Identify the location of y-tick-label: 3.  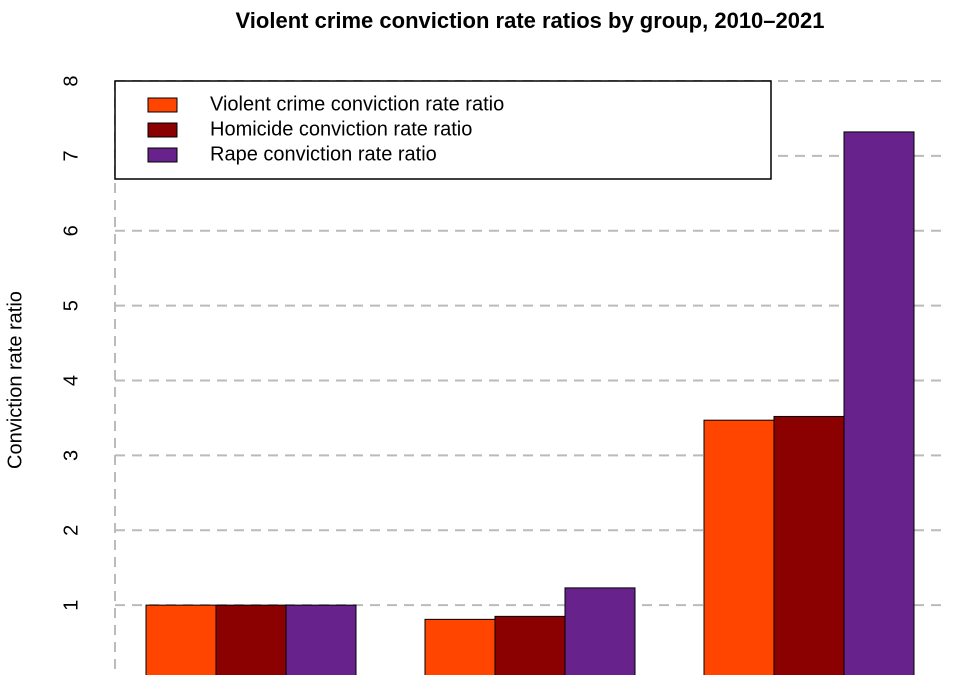
(71, 455).